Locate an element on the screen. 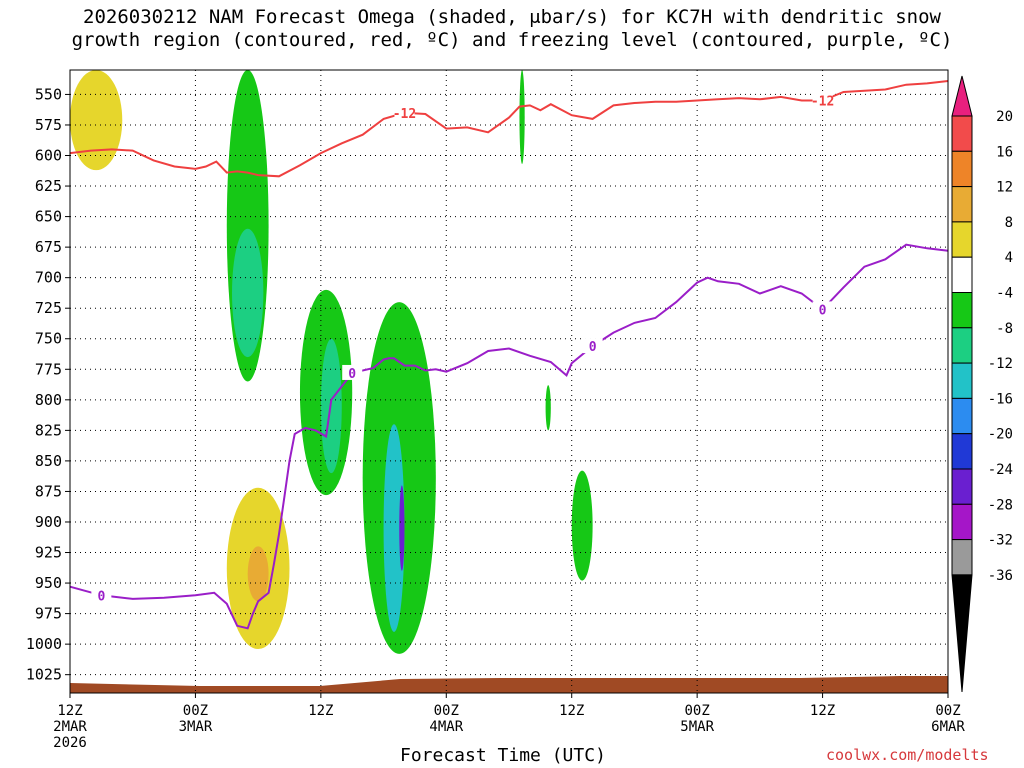 Image resolution: width=1024 pixels, height=768 pixels. colorbar-label-5: -4 is located at coordinates (1004, 294).